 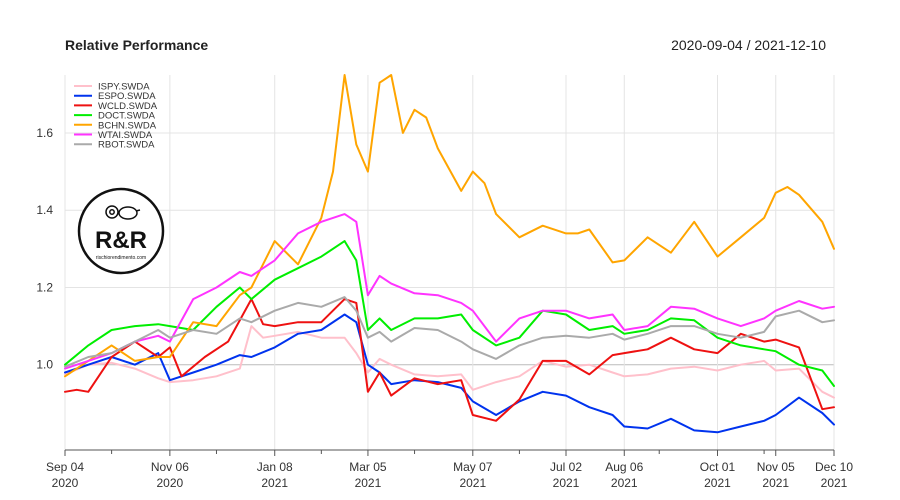 What do you see at coordinates (748, 45) in the screenshot?
I see `date-range: 2020-09-04 / 2021-12-10` at bounding box center [748, 45].